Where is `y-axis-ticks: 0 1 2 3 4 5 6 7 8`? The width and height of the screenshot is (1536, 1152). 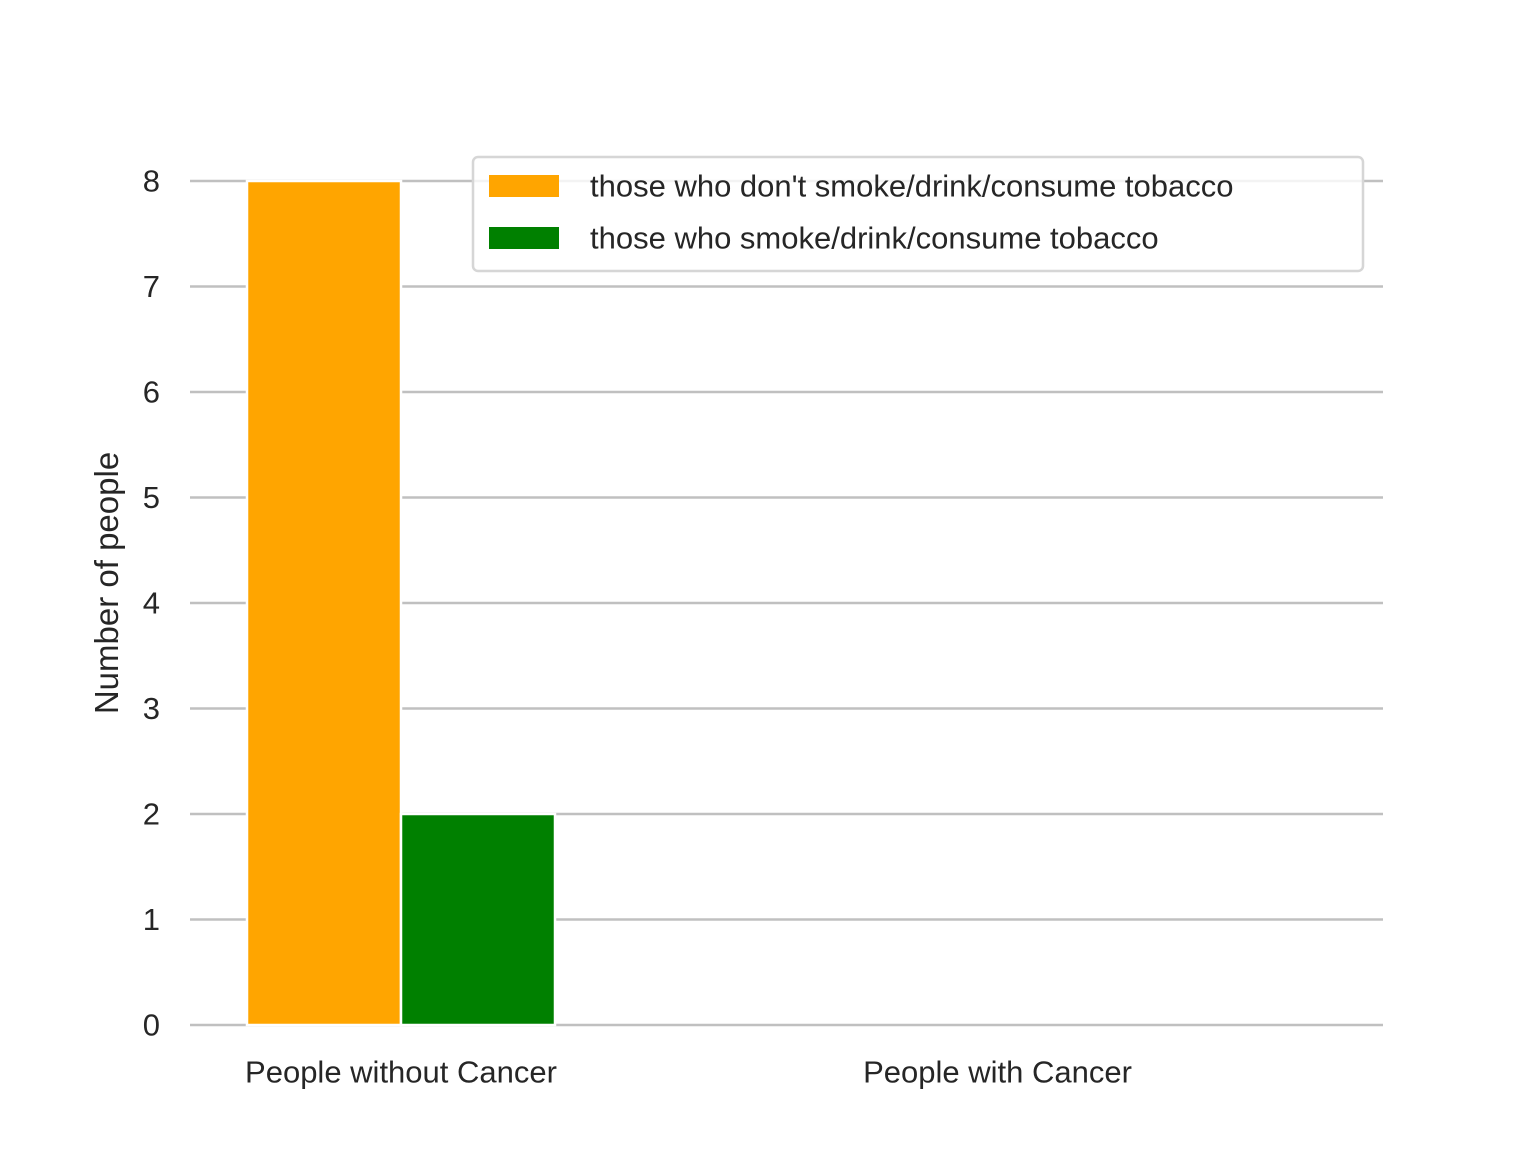 y-axis-ticks: 0 1 2 3 4 5 6 7 8 is located at coordinates (151, 603).